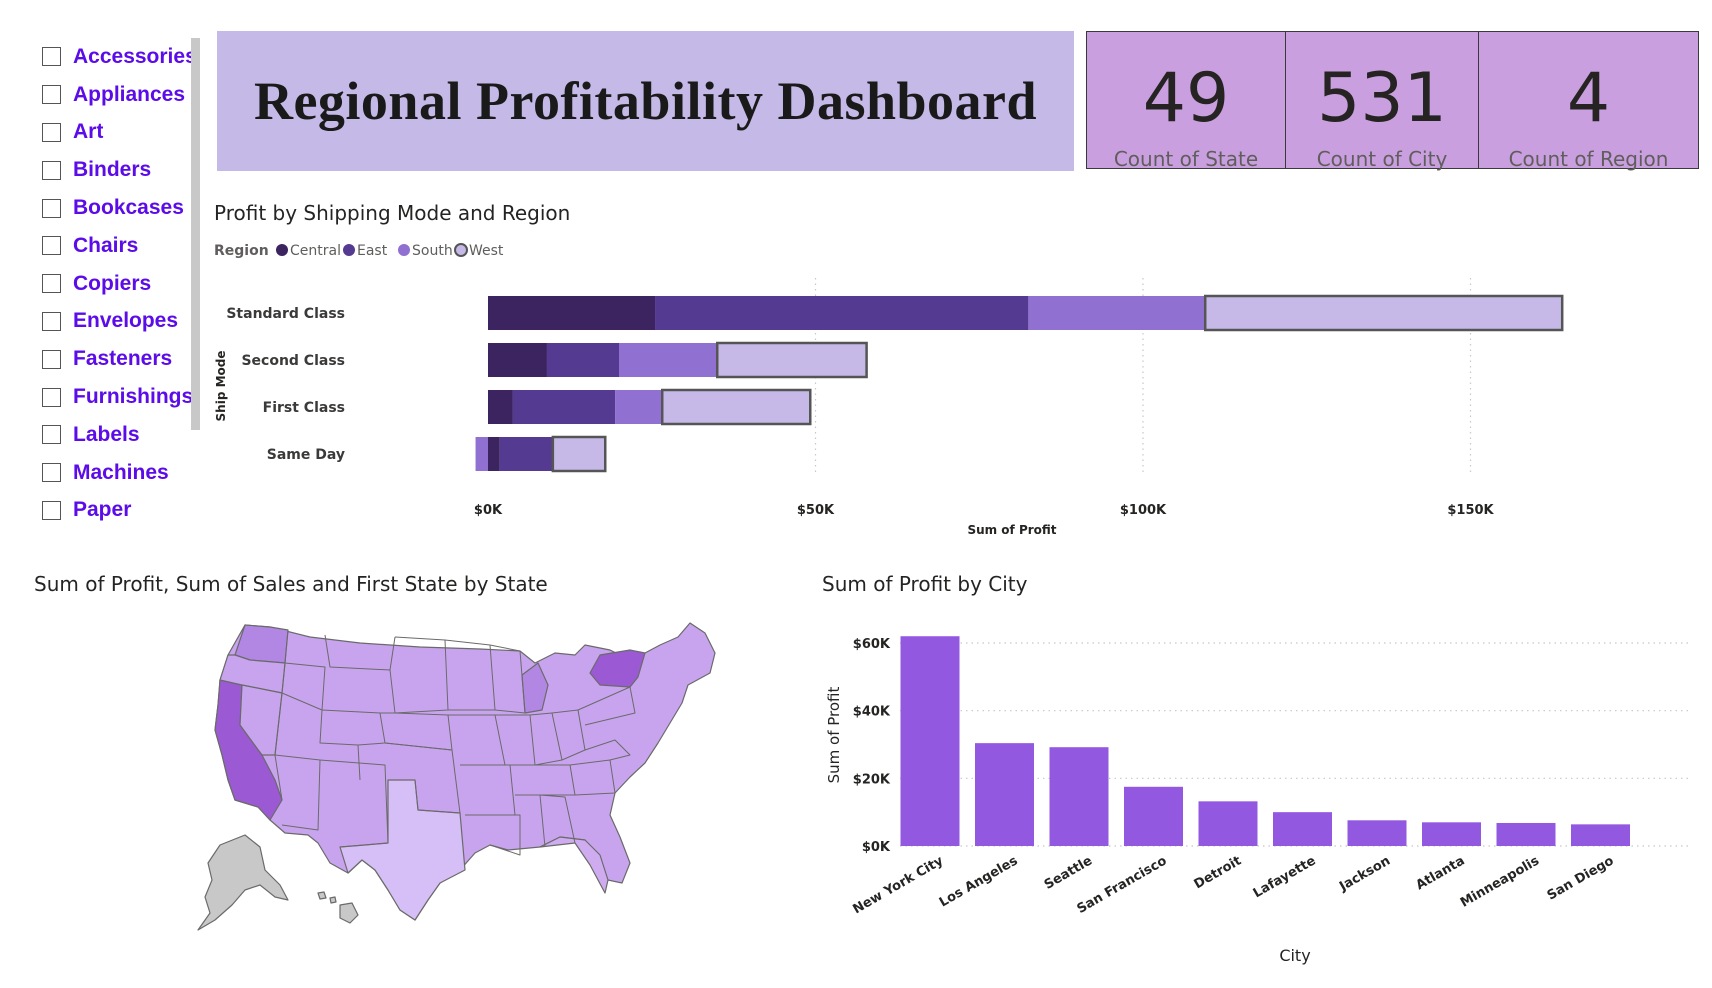  What do you see at coordinates (195, 234) in the screenshot?
I see `slicer-scrollbar` at bounding box center [195, 234].